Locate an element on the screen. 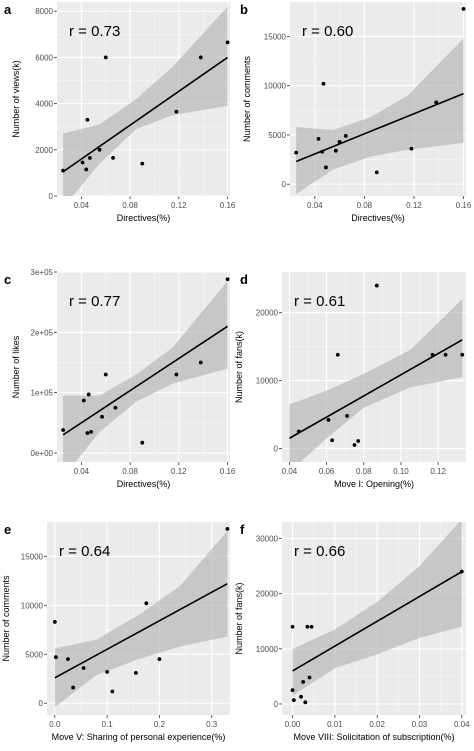 The image size is (474, 751). x-tick-label: 0.01 is located at coordinates (335, 724).